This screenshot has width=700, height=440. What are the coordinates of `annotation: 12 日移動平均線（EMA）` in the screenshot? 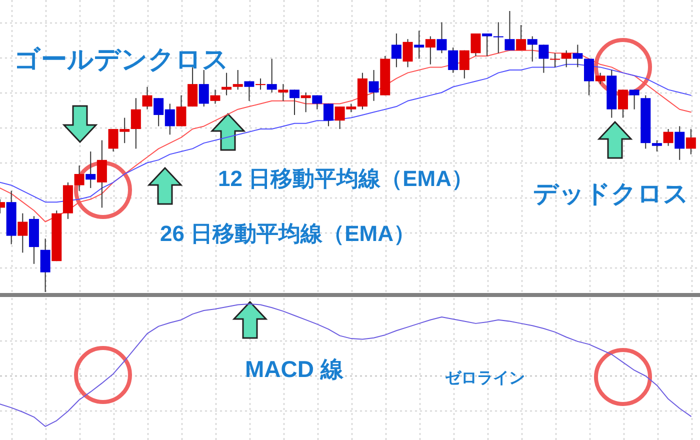 It's located at (346, 178).